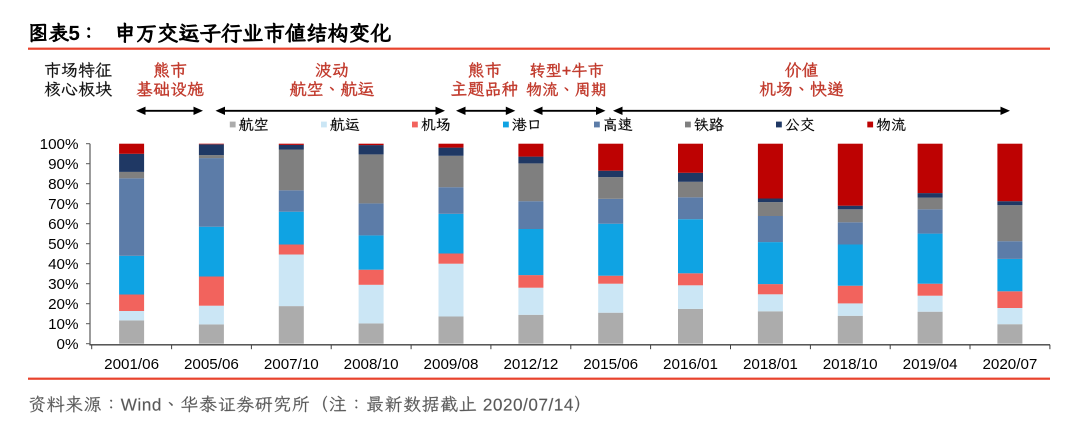 Image resolution: width=1080 pixels, height=427 pixels. I want to click on svg-text: 2007/10, so click(291, 364).